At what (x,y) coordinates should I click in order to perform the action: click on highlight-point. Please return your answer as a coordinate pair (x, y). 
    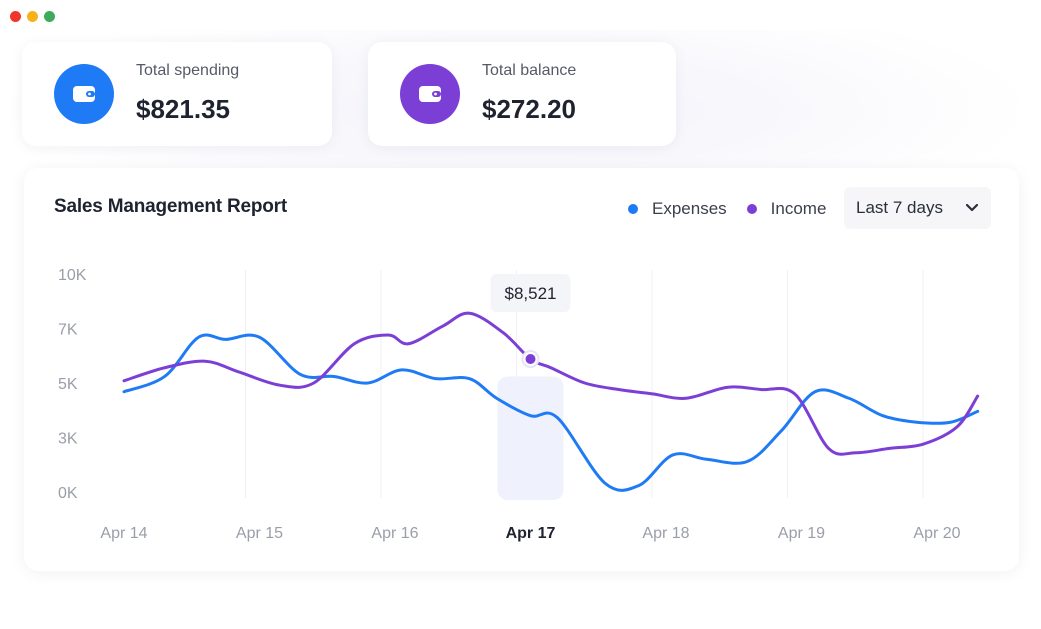
    Looking at the image, I should click on (530, 359).